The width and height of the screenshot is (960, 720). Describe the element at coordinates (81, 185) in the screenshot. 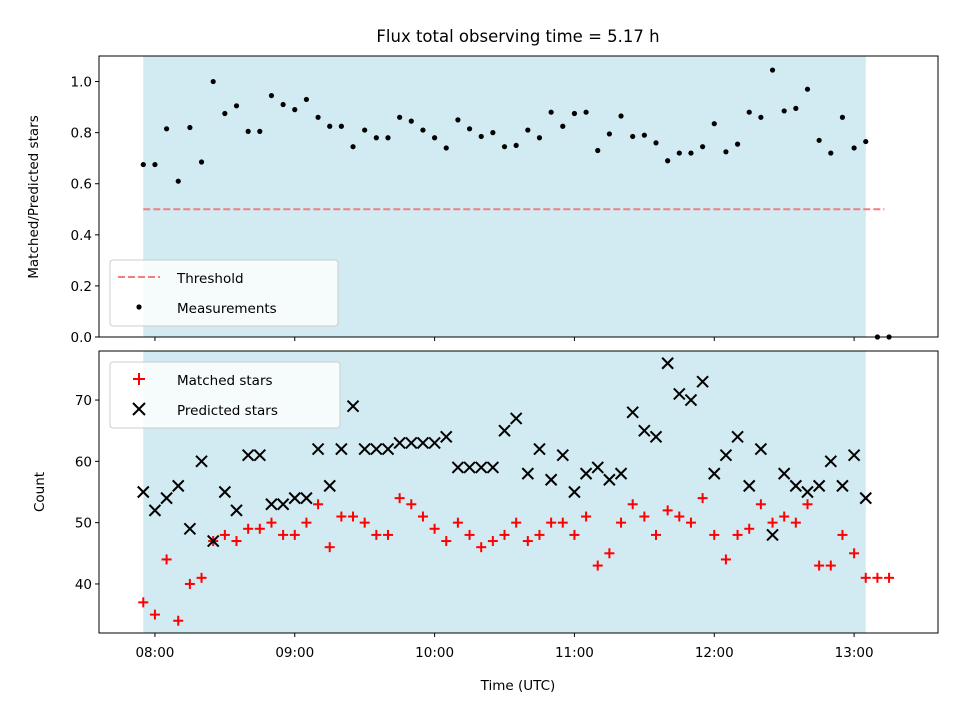

I see `ratio-y-tick-label: 0.6` at that location.